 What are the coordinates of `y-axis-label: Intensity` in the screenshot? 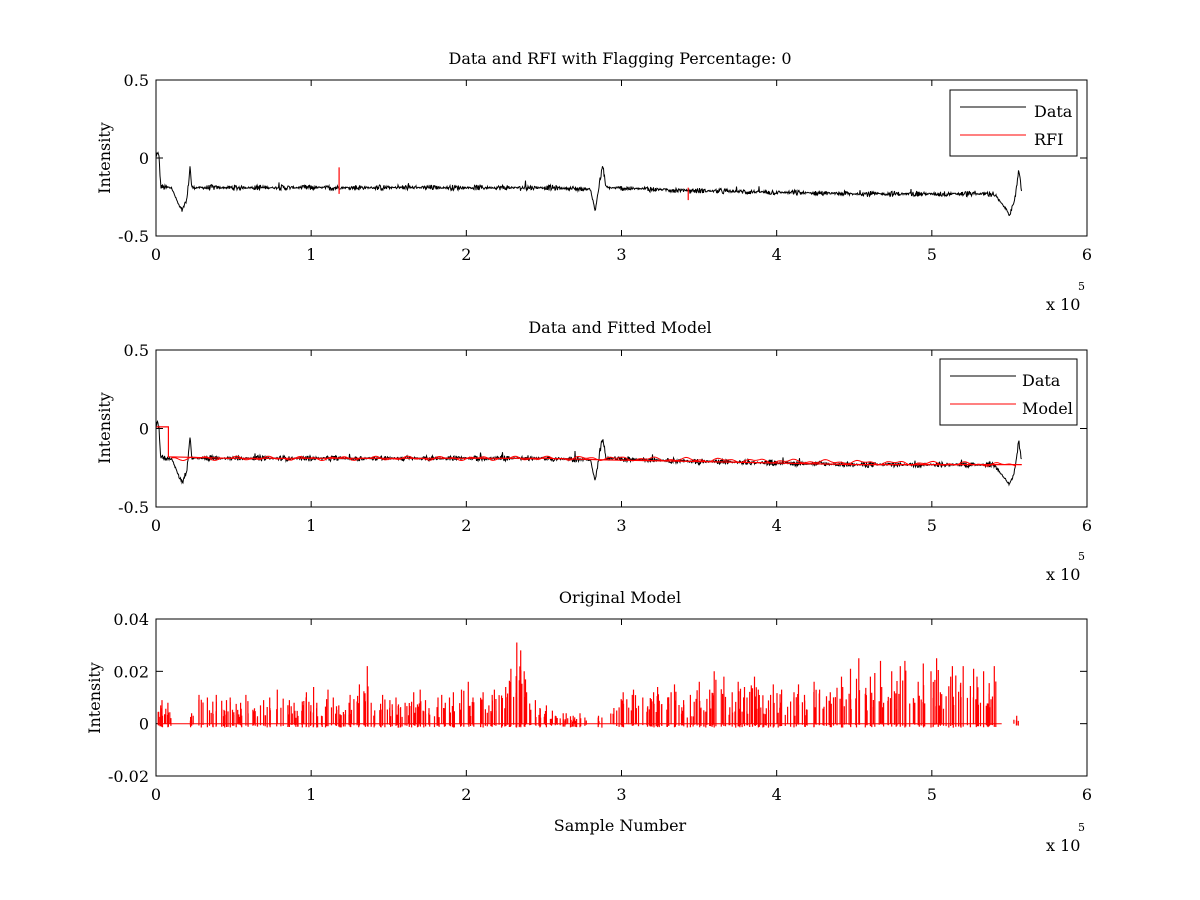 It's located at (104, 158).